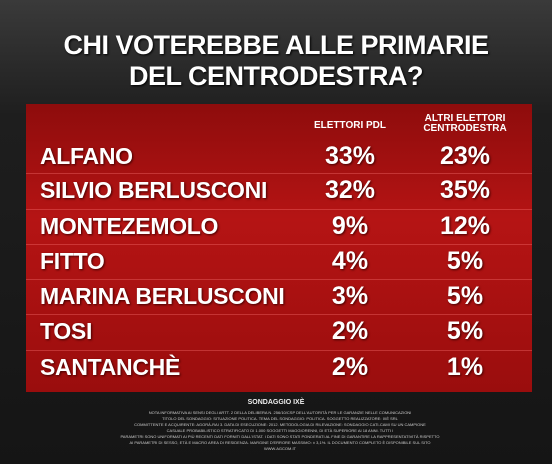 The image size is (552, 464). What do you see at coordinates (110, 367) in the screenshot?
I see `row-name: SANTANCHÈ` at bounding box center [110, 367].